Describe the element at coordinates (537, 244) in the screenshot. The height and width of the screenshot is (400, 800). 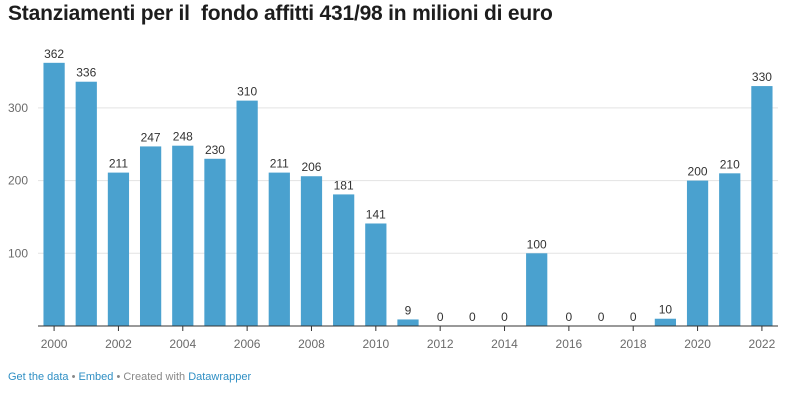
I see `data-label-2015: 100` at that location.